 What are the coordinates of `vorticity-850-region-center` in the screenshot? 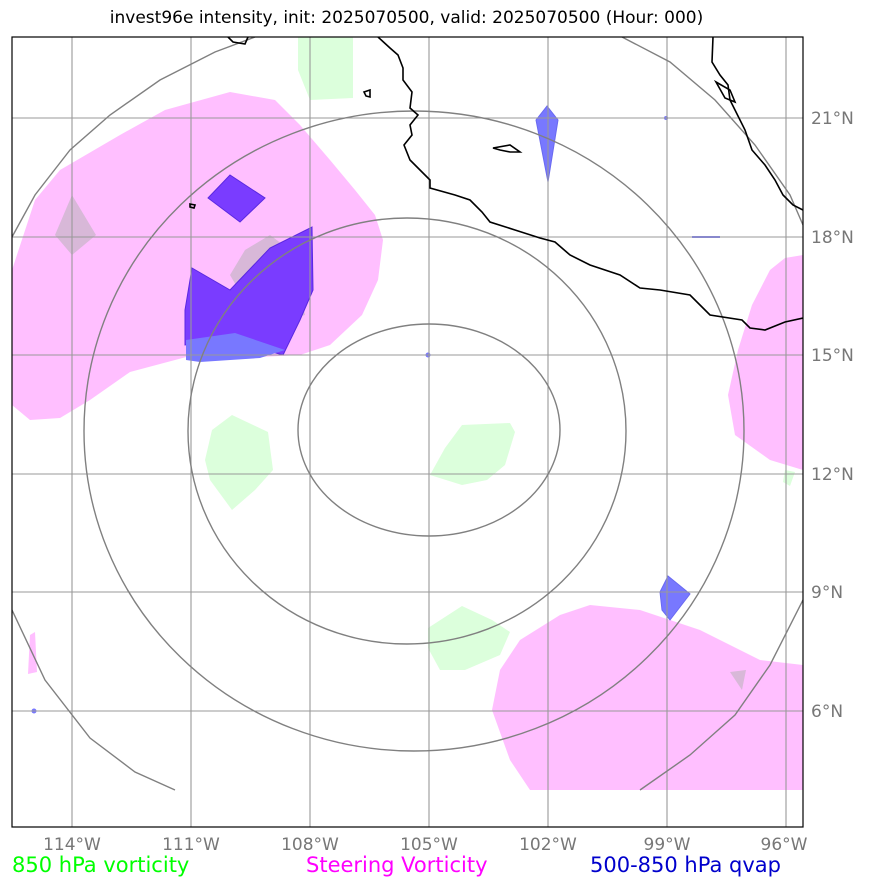 It's located at (472, 454).